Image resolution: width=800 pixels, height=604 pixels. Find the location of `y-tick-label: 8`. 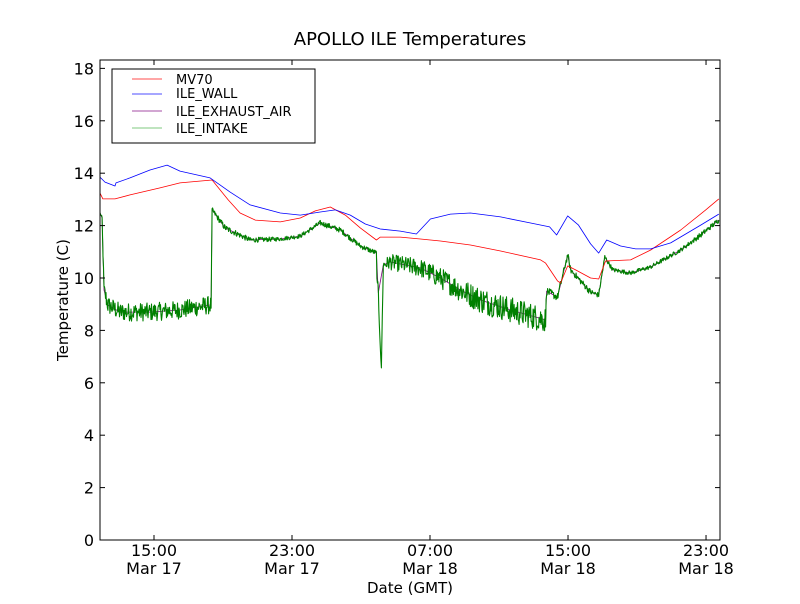

y-tick-label: 8 is located at coordinates (89, 330).